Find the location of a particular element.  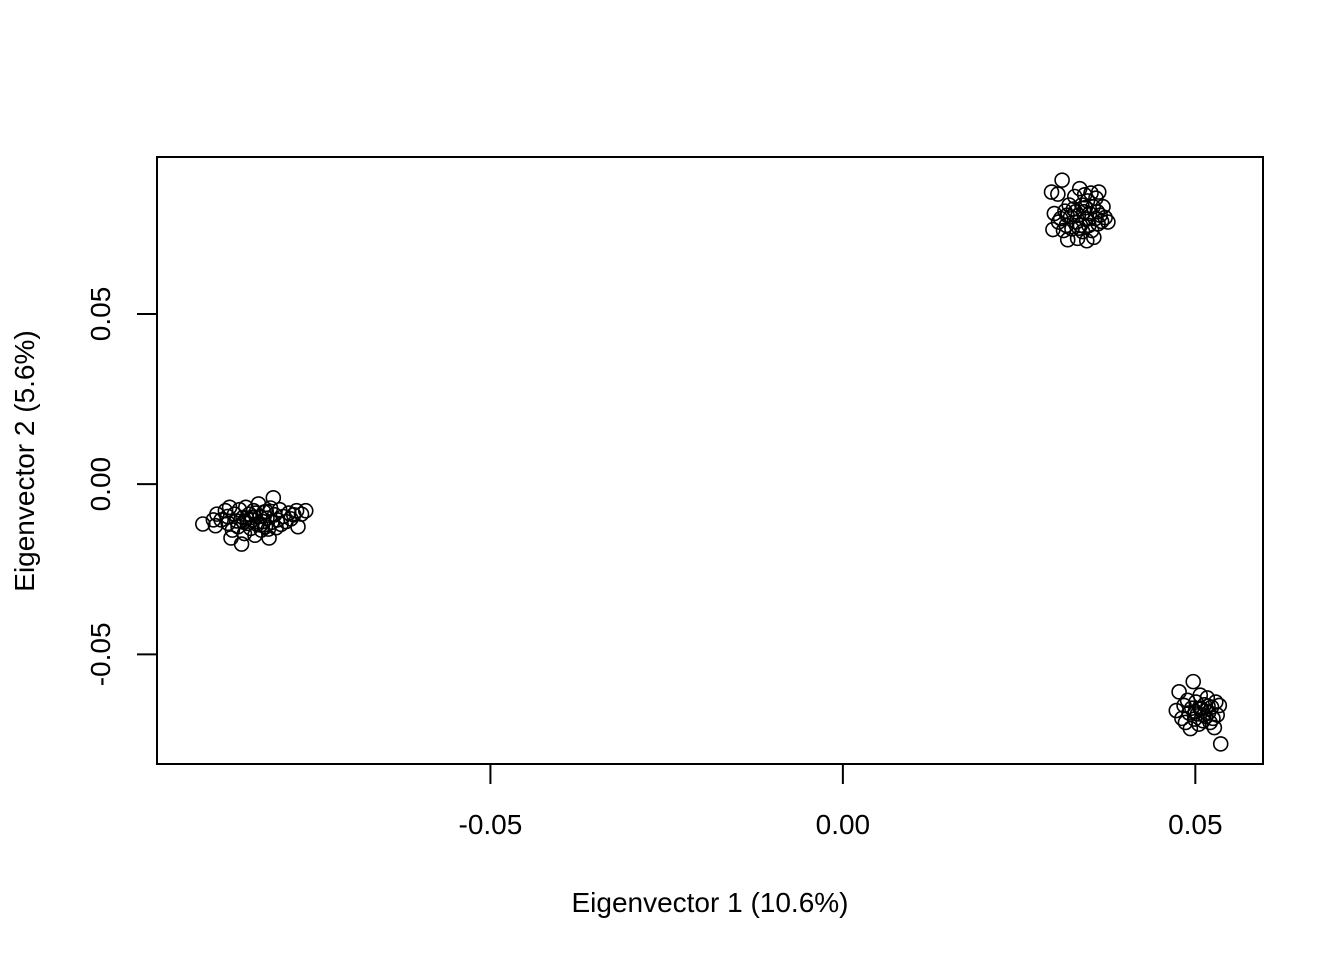

x-axis: -0.05 0.00 0.05 is located at coordinates (841, 802).